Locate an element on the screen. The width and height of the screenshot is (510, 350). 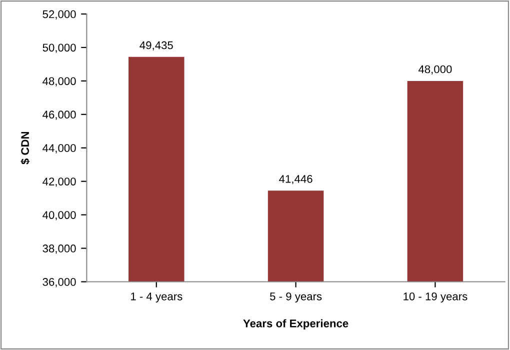
y-axis-title: $ CDN is located at coordinates (25, 148).